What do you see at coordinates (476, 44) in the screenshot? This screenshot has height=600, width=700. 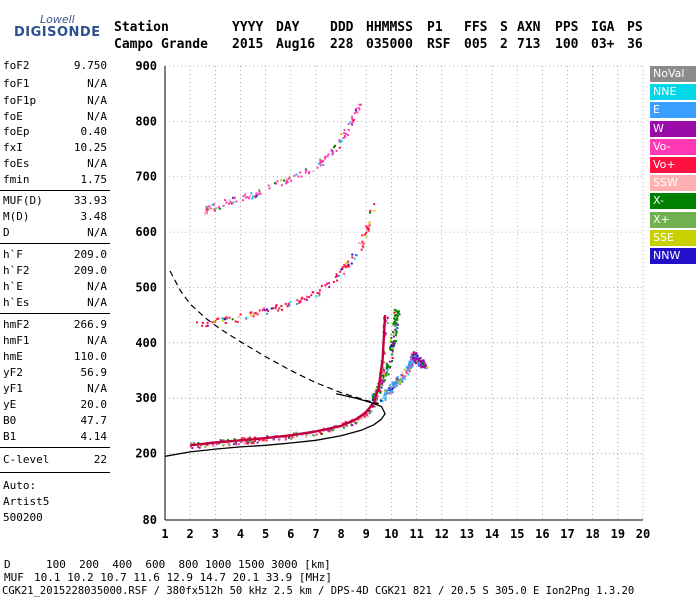 I see `header-ffs-value: 005` at bounding box center [476, 44].